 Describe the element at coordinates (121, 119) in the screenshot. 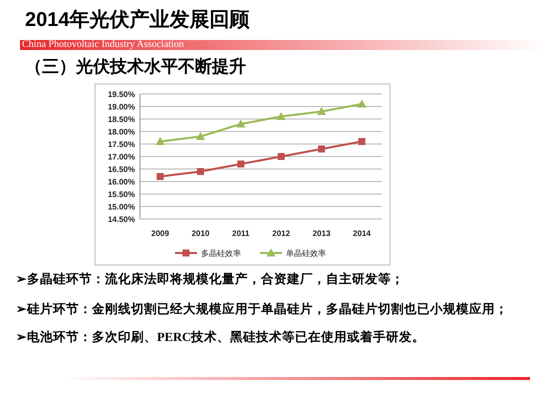

I see `y-tick-label: 18.50%` at that location.